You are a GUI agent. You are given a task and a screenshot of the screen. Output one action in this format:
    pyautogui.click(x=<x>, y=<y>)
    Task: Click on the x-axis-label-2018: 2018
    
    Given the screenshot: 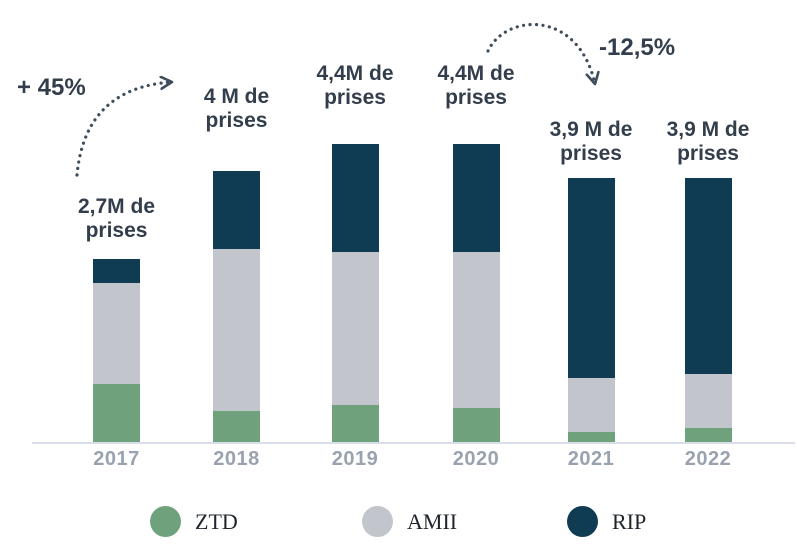 What is the action you would take?
    pyautogui.click(x=236, y=459)
    